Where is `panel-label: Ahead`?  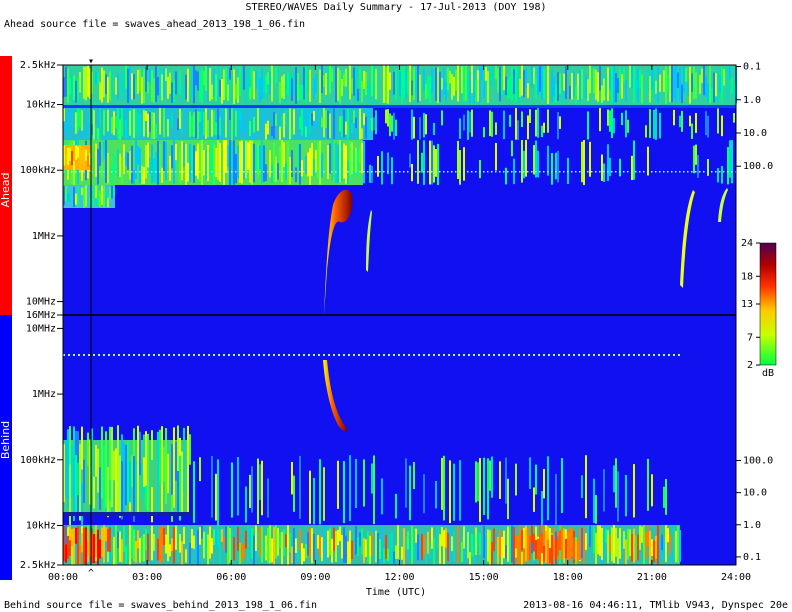
panel-label: Ahead is located at coordinates (6, 190).